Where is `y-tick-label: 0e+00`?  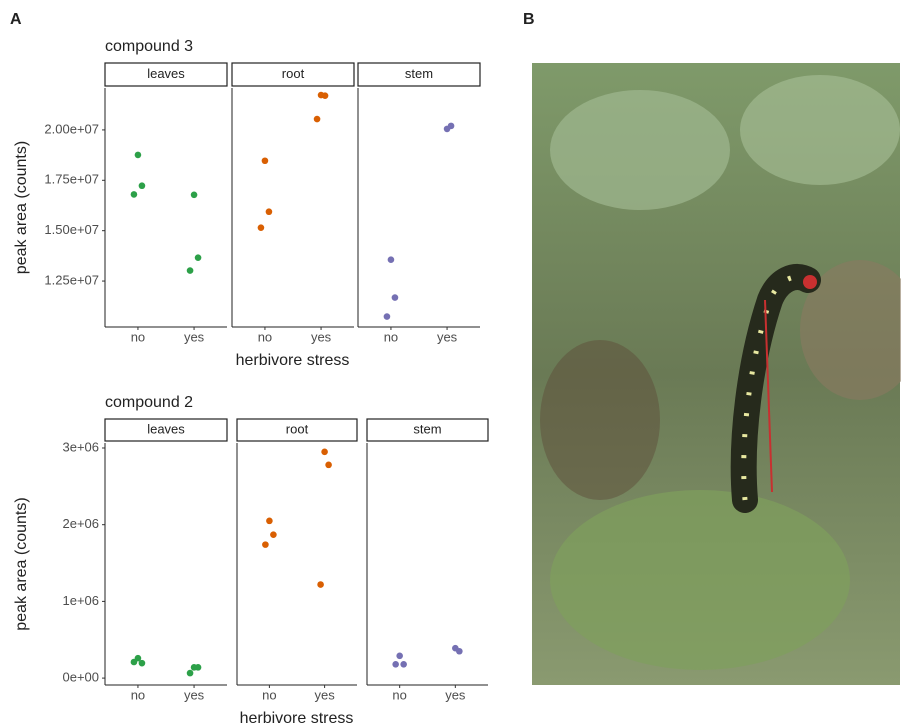
y-tick-label: 0e+00 is located at coordinates (80, 677).